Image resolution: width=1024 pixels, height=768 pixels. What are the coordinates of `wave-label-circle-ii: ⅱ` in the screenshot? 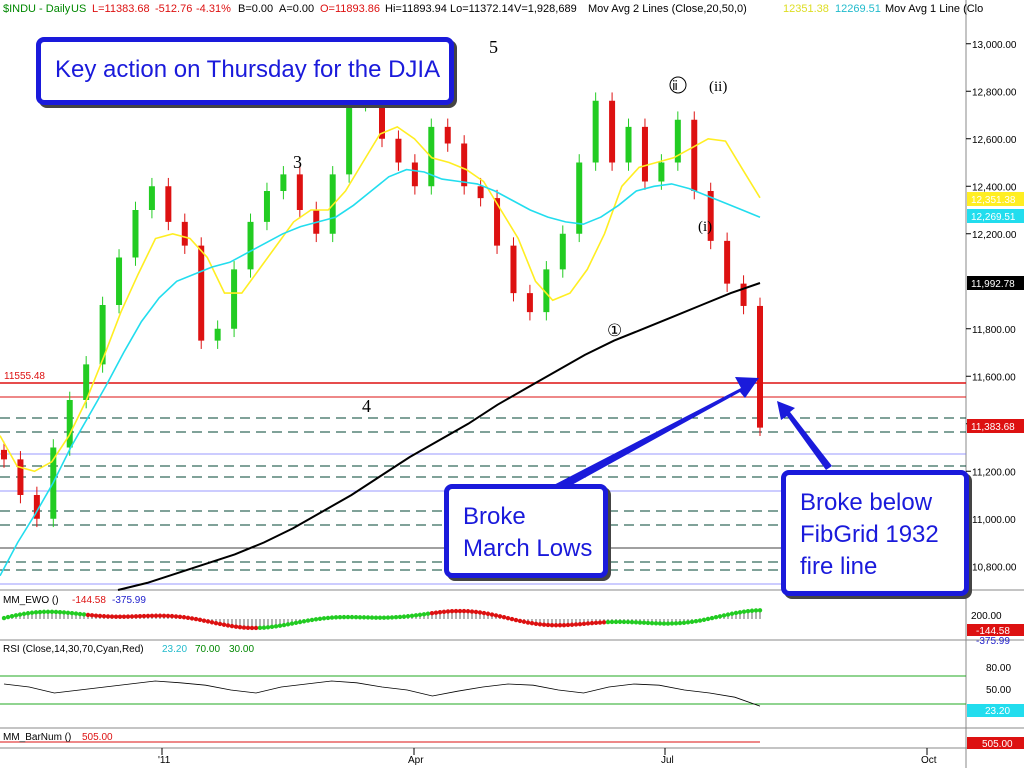 It's located at (675, 85).